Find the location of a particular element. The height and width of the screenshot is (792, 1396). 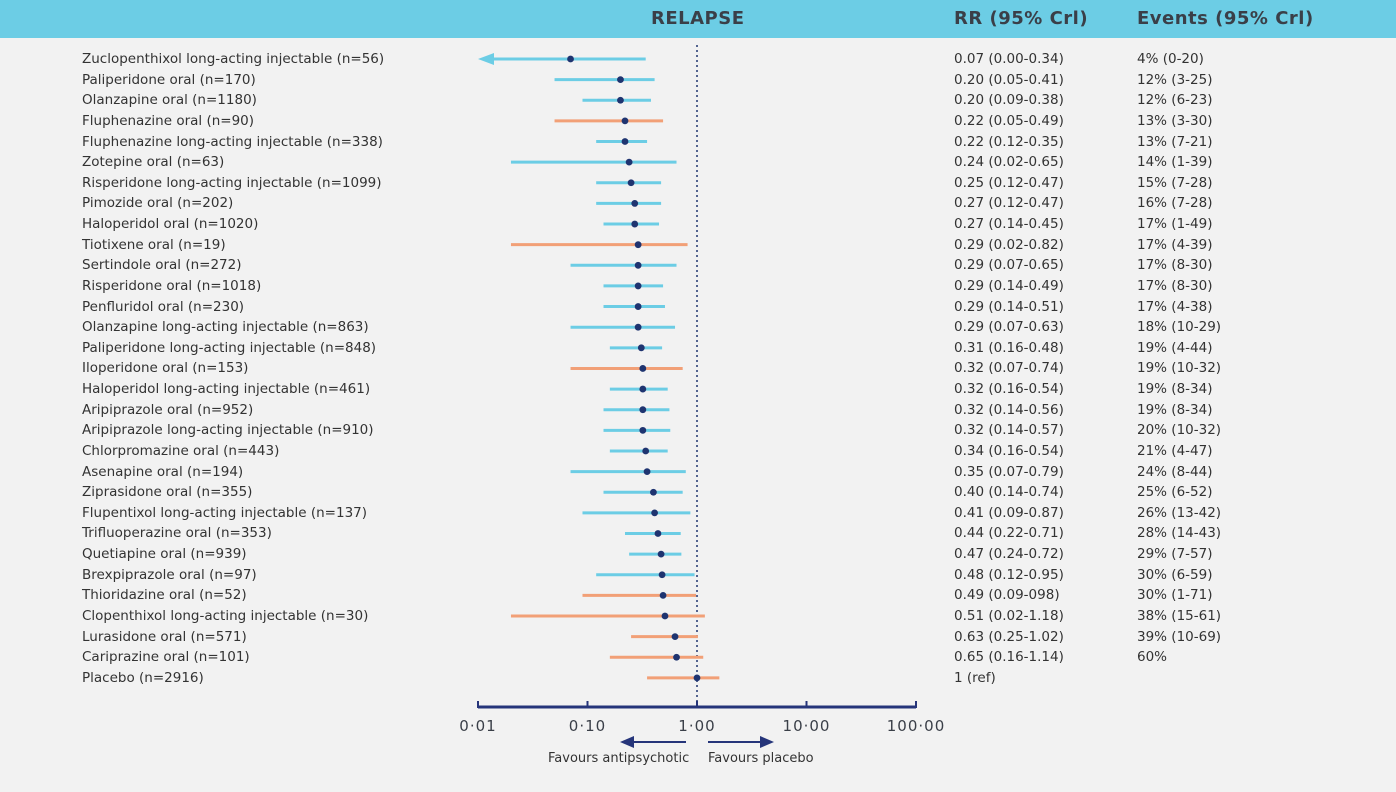

row-rr-value: 0.65 (0.16-1.14) is located at coordinates (1009, 657).